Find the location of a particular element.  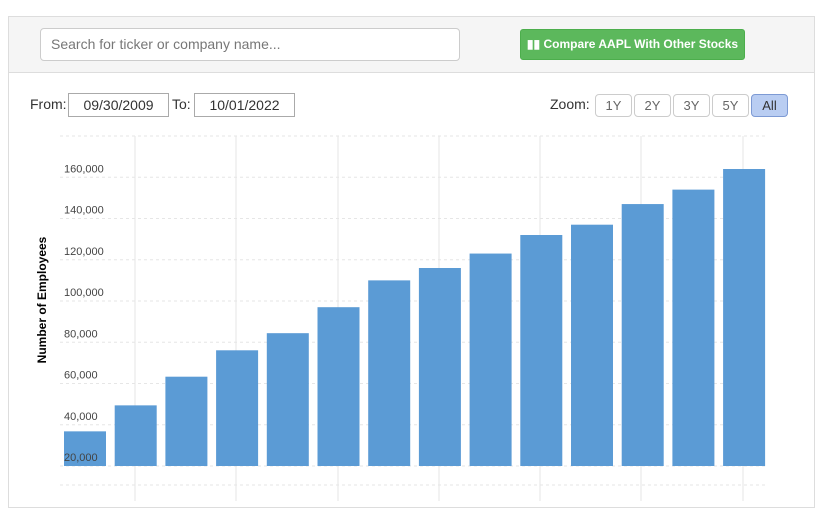

zoom-button: 2Y is located at coordinates (652, 105).